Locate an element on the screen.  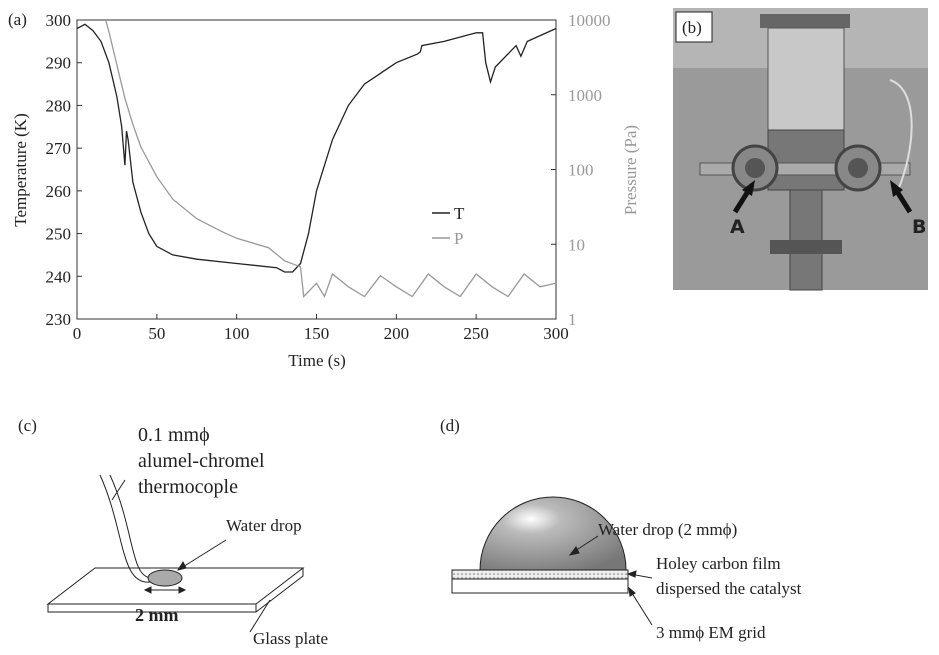
y2-tick-label: 10000 is located at coordinates (589, 20).